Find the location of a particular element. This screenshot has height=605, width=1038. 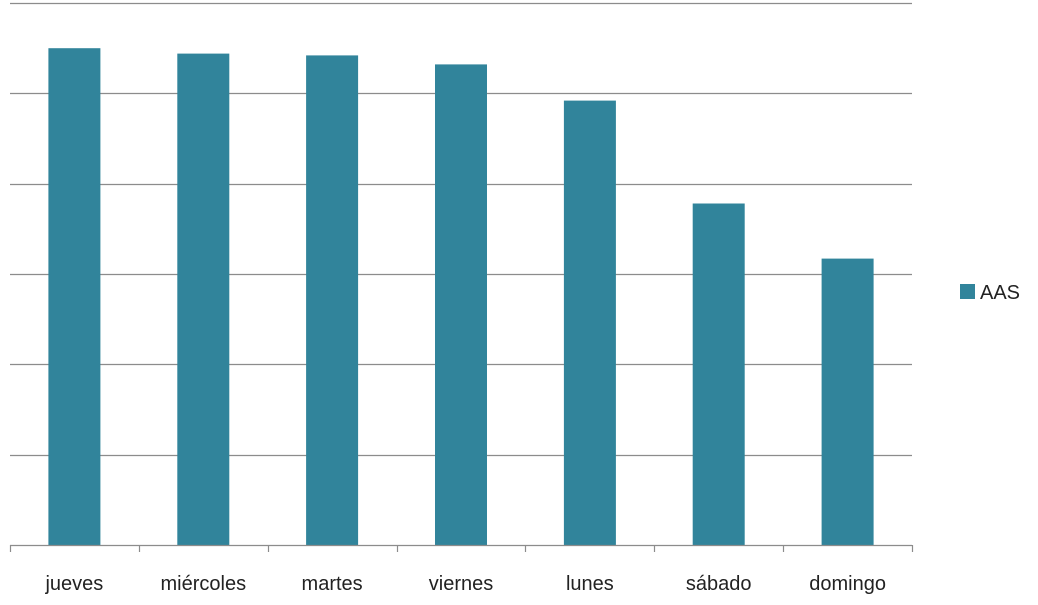

bar-martes is located at coordinates (332, 300).